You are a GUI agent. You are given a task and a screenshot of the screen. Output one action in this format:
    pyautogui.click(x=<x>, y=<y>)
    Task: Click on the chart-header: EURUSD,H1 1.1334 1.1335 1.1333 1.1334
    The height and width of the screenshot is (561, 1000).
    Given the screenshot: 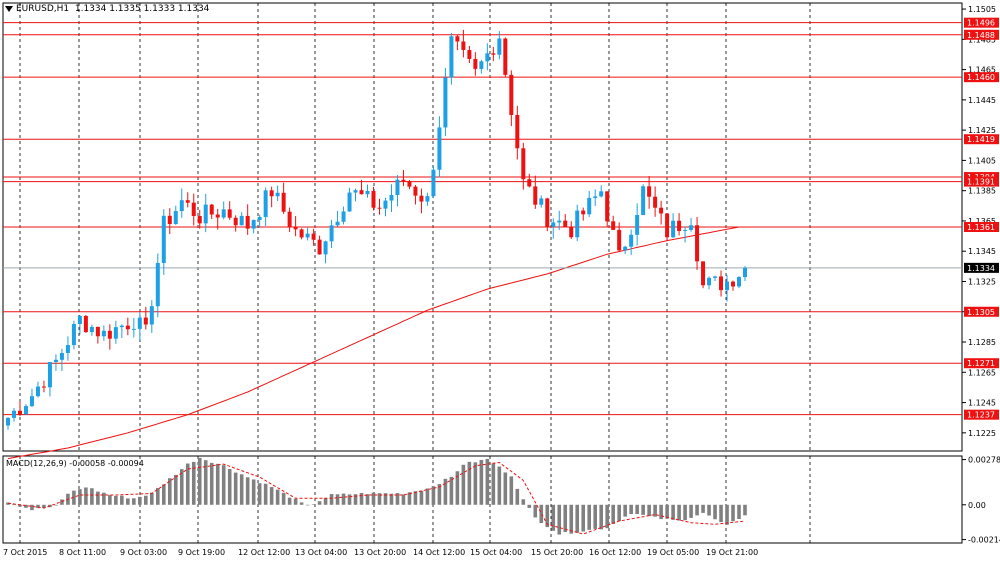 What is the action you would take?
    pyautogui.click(x=107, y=9)
    